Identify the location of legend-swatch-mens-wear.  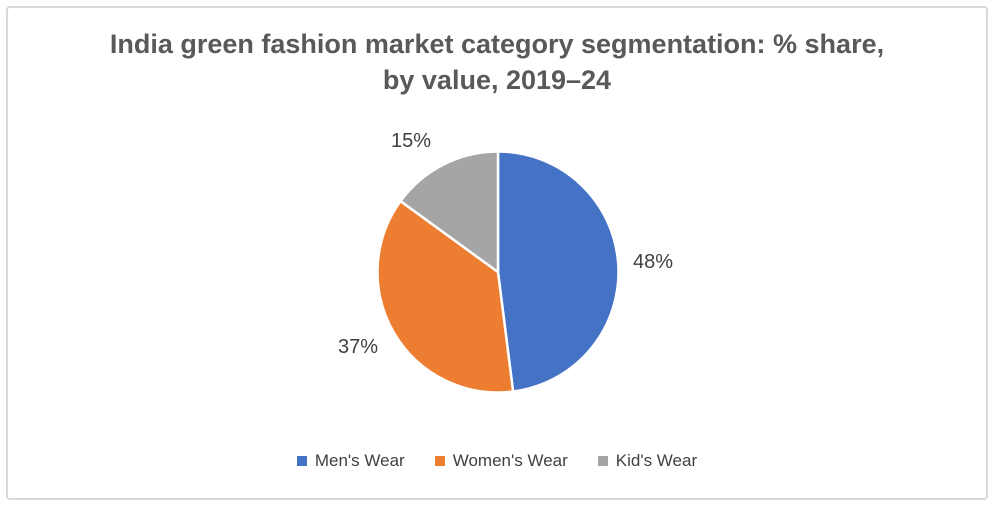
(301, 461).